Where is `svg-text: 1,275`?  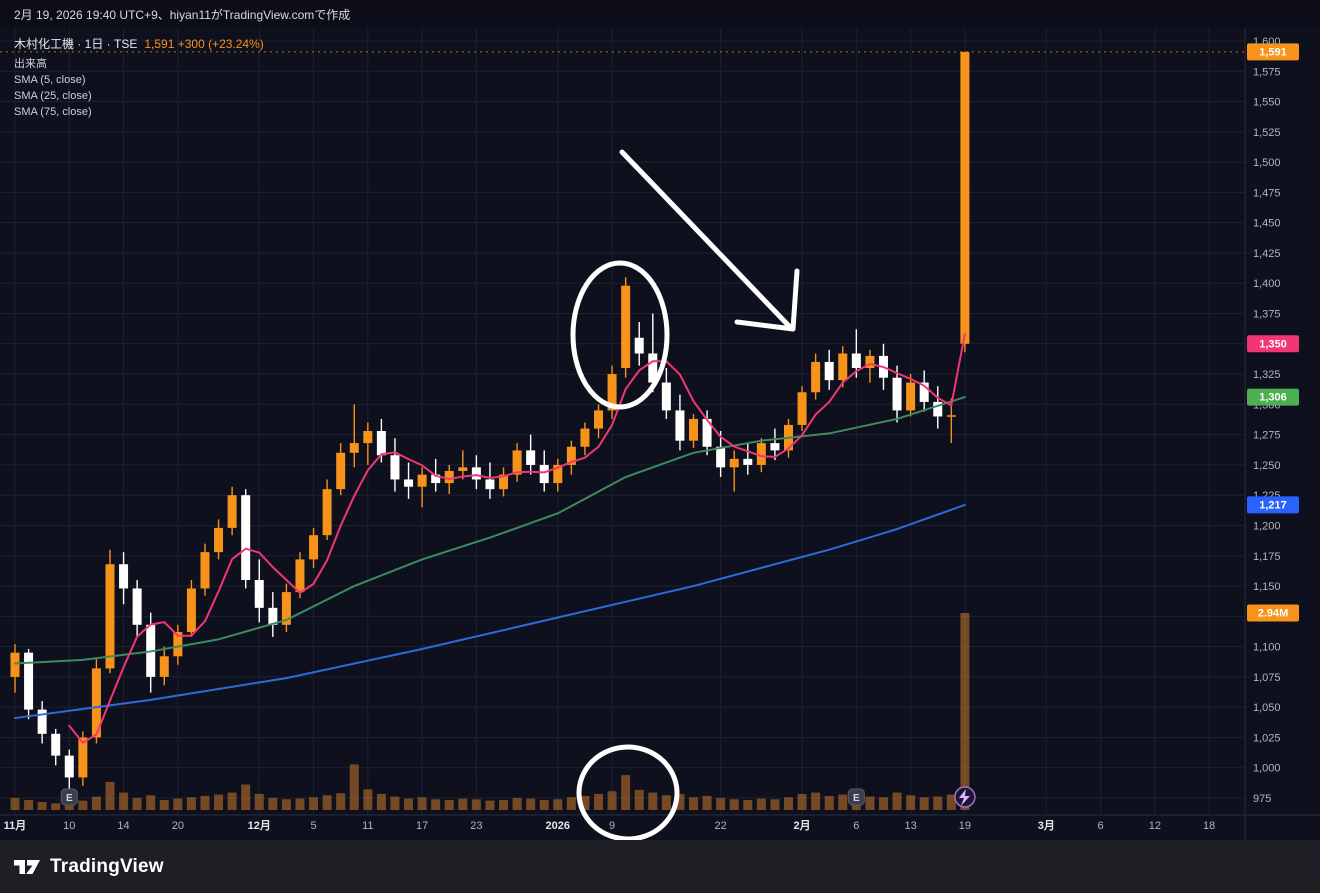
svg-text: 1,275 is located at coordinates (1267, 436).